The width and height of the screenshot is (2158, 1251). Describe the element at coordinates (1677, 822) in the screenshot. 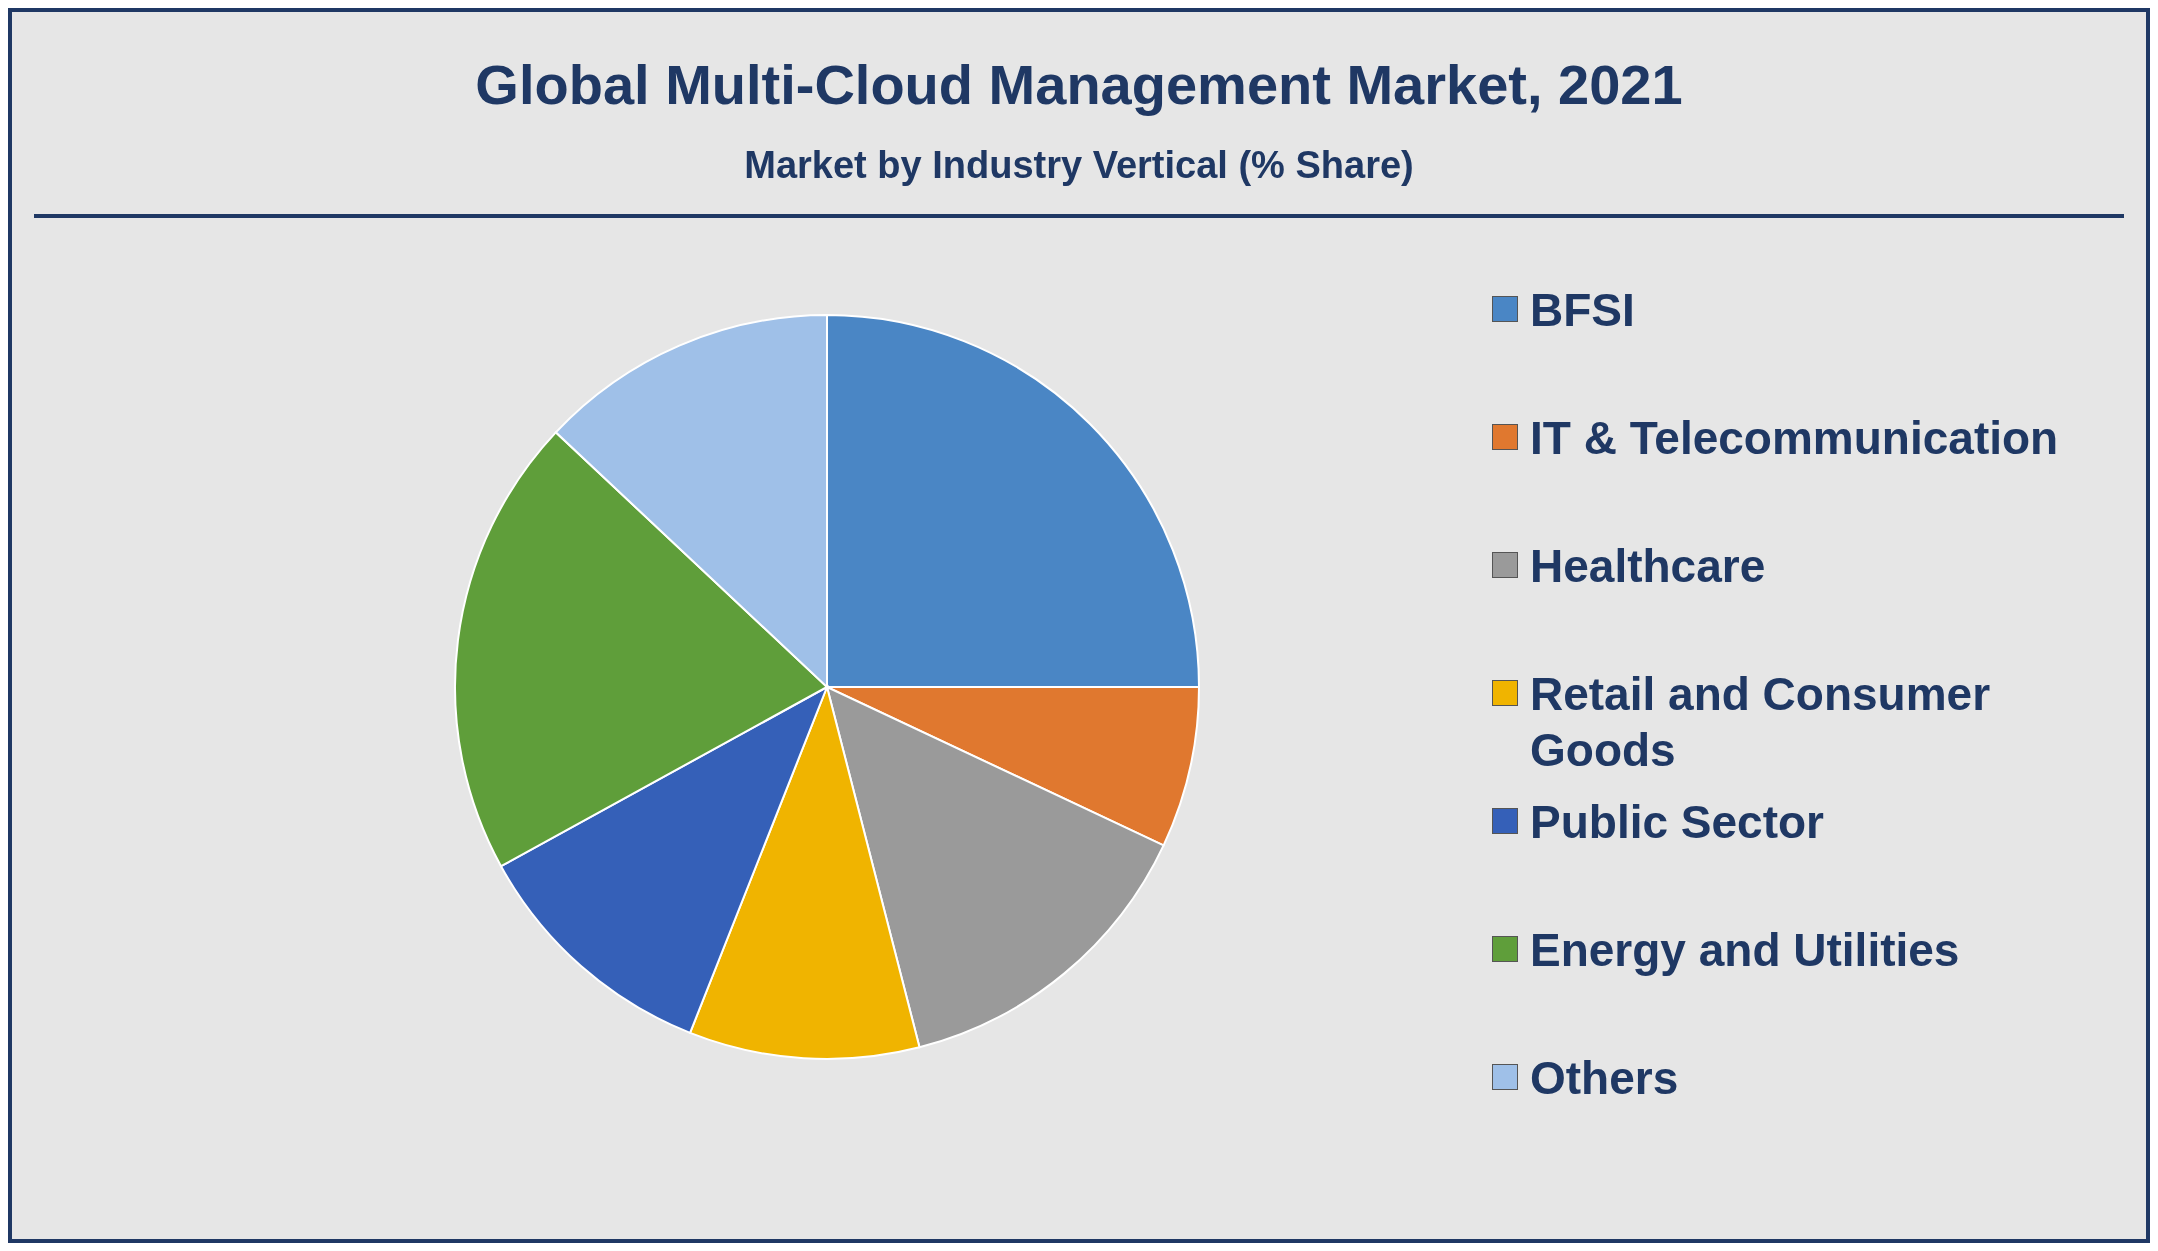

I see `legend-label: Public Sector` at that location.